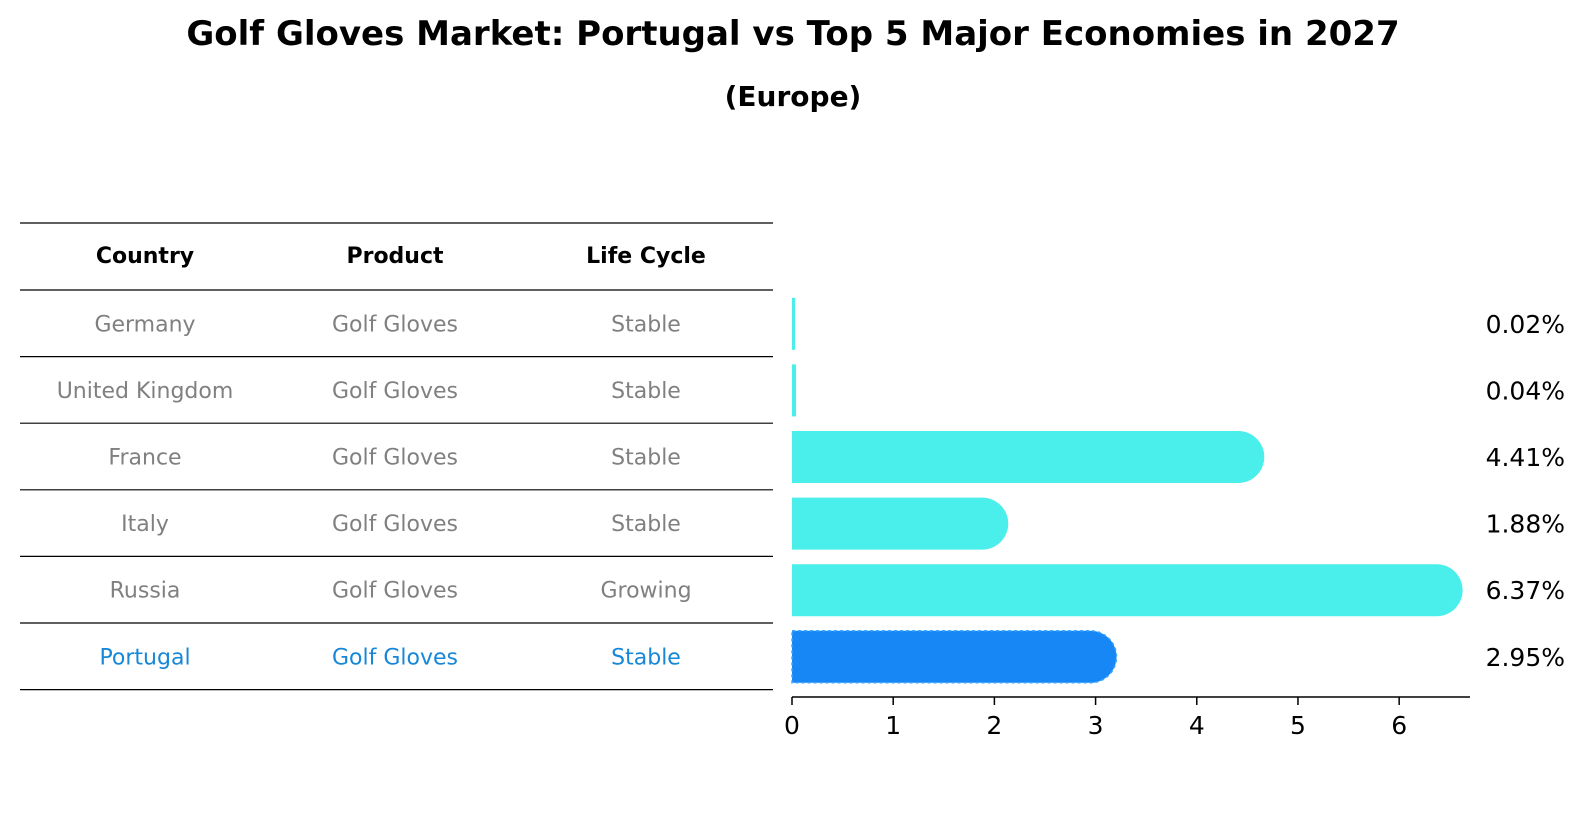  Describe the element at coordinates (1525, 590) in the screenshot. I see `value-label-4: 6.37%` at that location.